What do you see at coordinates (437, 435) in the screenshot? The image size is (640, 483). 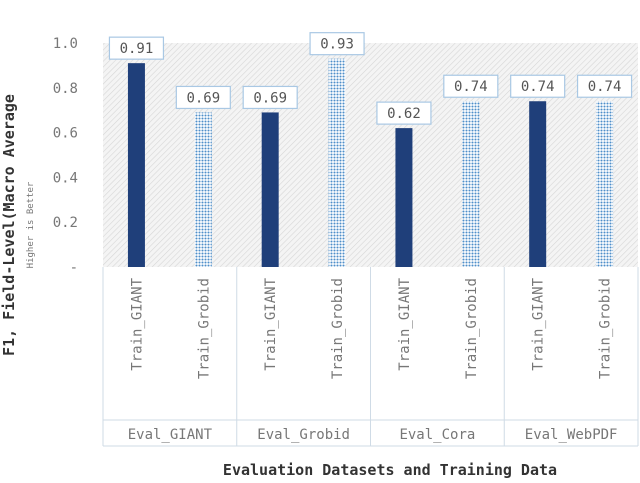 I see `group-label: Eval_Cora` at bounding box center [437, 435].